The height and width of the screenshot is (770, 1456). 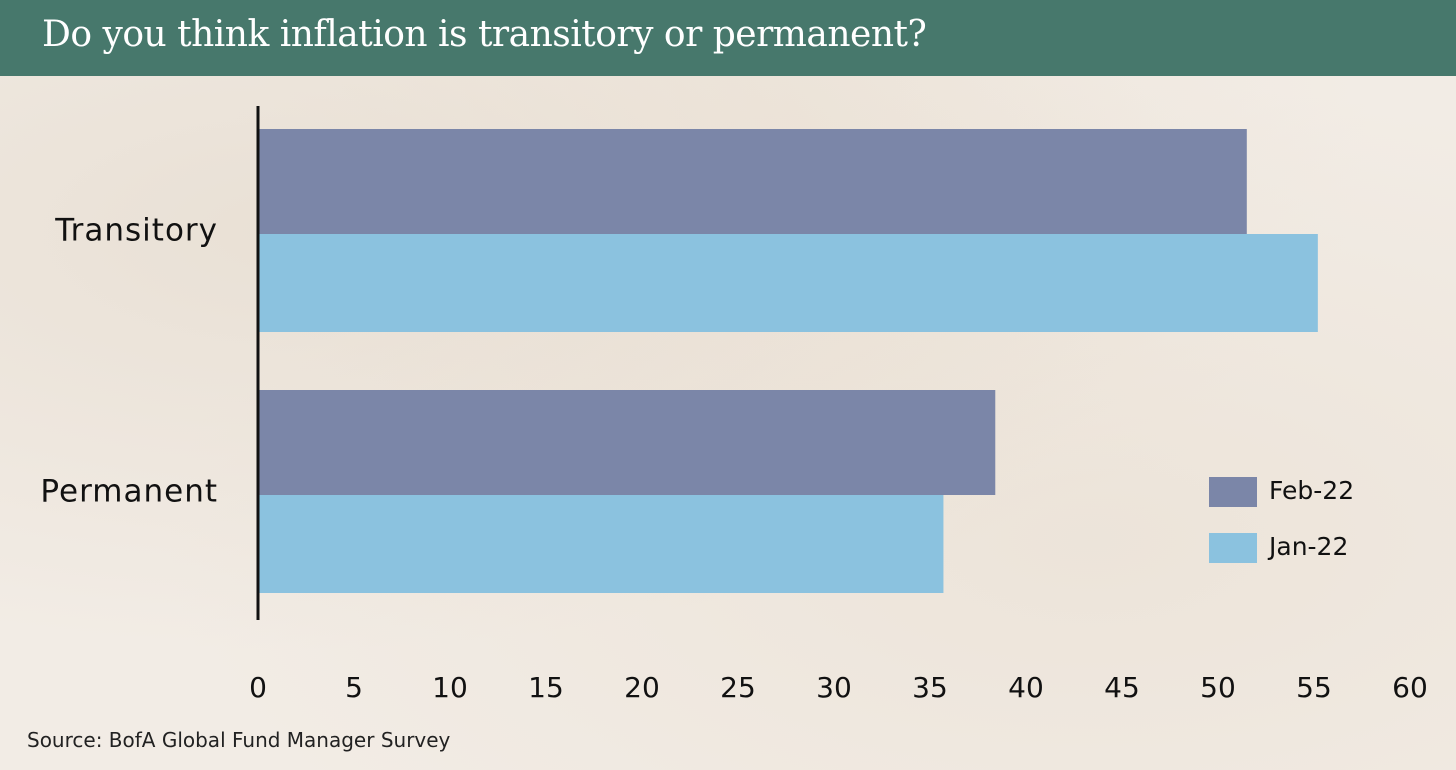 What do you see at coordinates (834, 687) in the screenshot?
I see `x-tick-label: 30` at bounding box center [834, 687].